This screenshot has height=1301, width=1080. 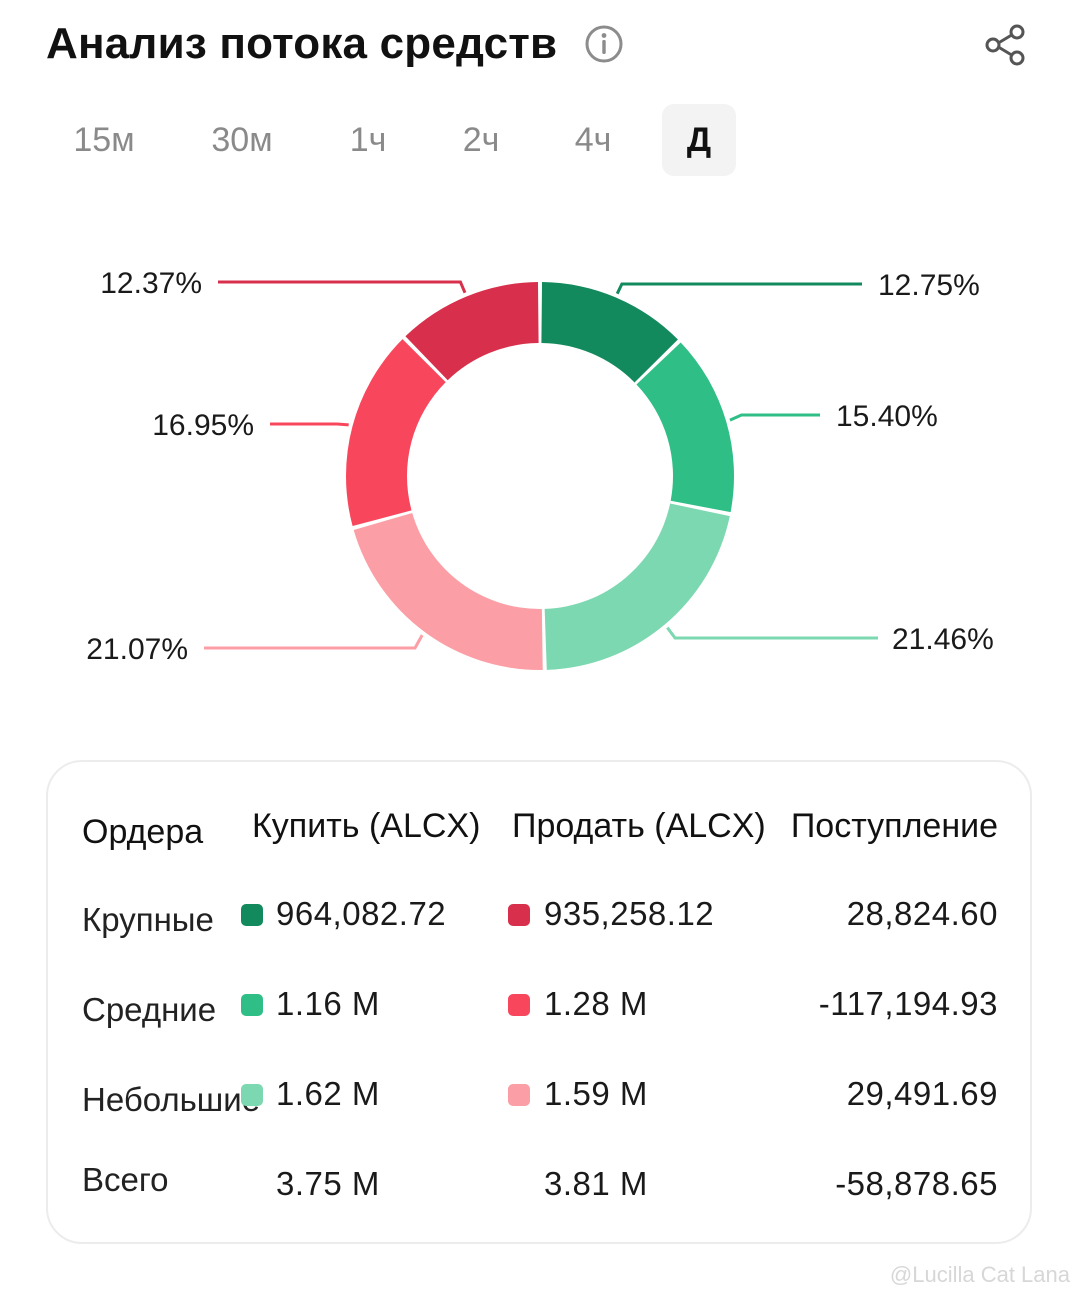 What do you see at coordinates (143, 832) in the screenshot?
I see `header-orders: Ордера` at bounding box center [143, 832].